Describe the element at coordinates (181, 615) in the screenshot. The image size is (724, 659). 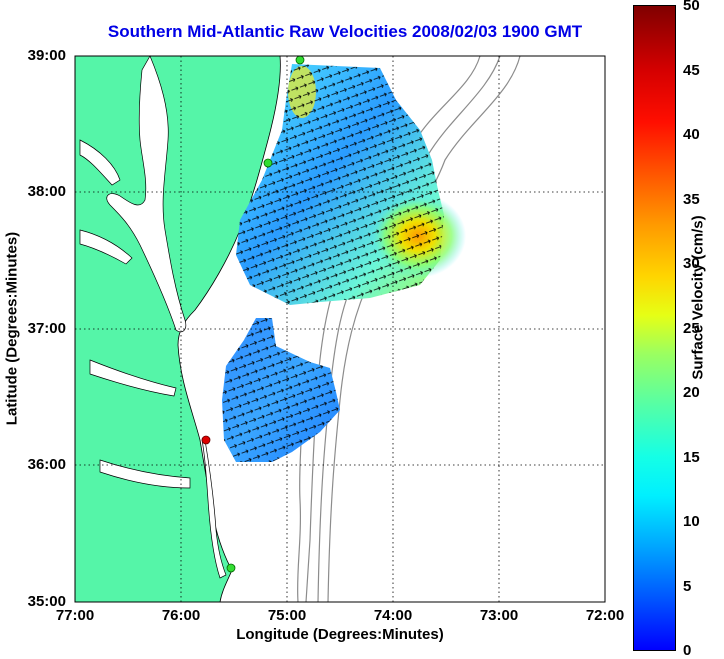
I see `x-tick-label: 76:00` at that location.